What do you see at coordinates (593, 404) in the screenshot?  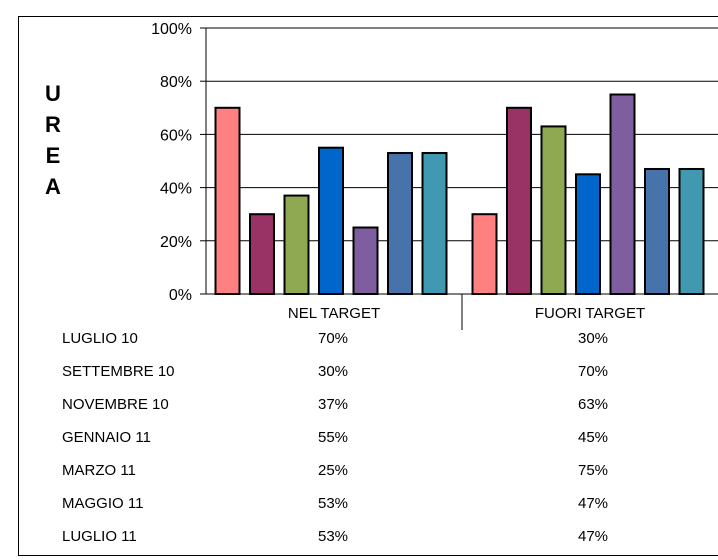 I see `value-fuori-target: 63%` at bounding box center [593, 404].